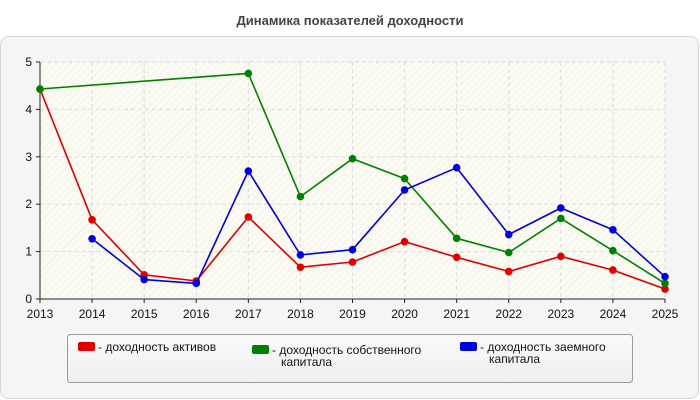 The width and height of the screenshot is (700, 400). I want to click on x-tick-label: 2017, so click(248, 314).